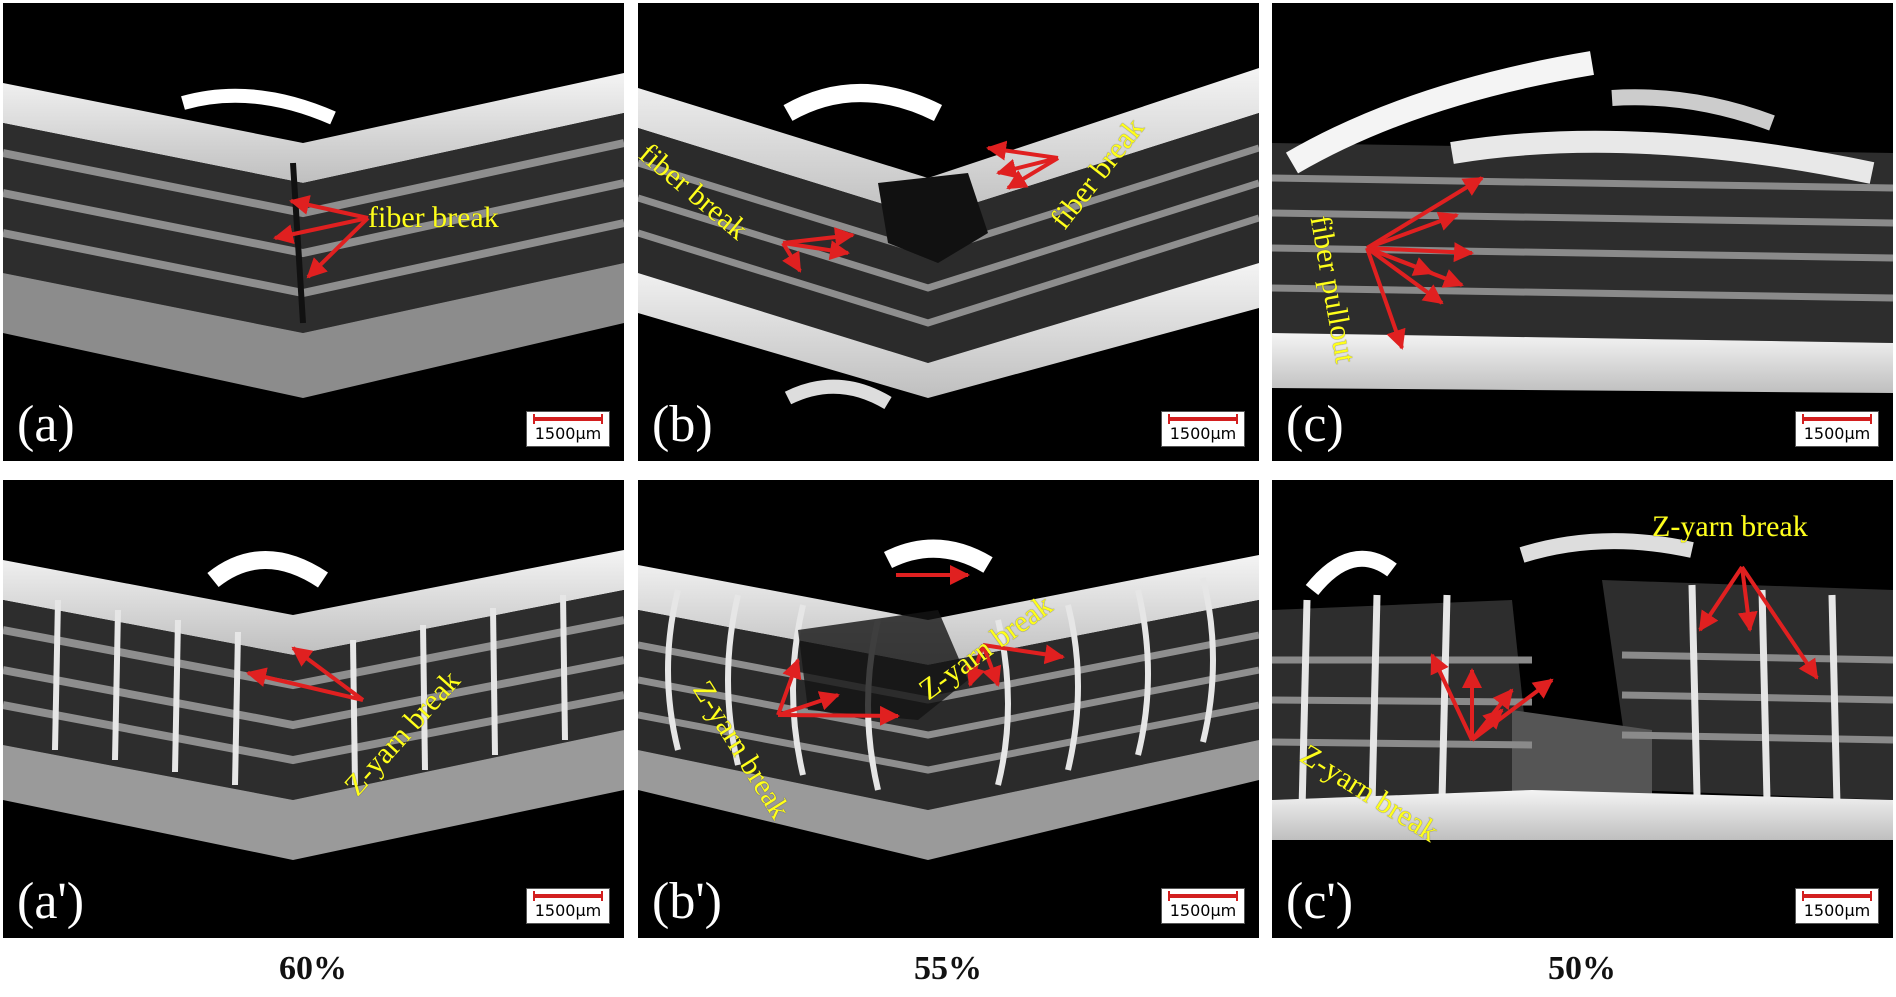 The height and width of the screenshot is (997, 1896). Describe the element at coordinates (313, 968) in the screenshot. I see `column-label-60: 60%` at that location.